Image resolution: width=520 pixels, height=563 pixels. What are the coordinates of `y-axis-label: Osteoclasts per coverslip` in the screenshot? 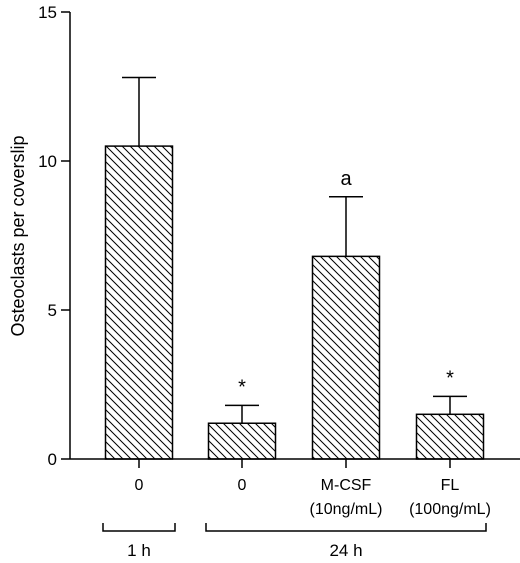 It's located at (18, 235).